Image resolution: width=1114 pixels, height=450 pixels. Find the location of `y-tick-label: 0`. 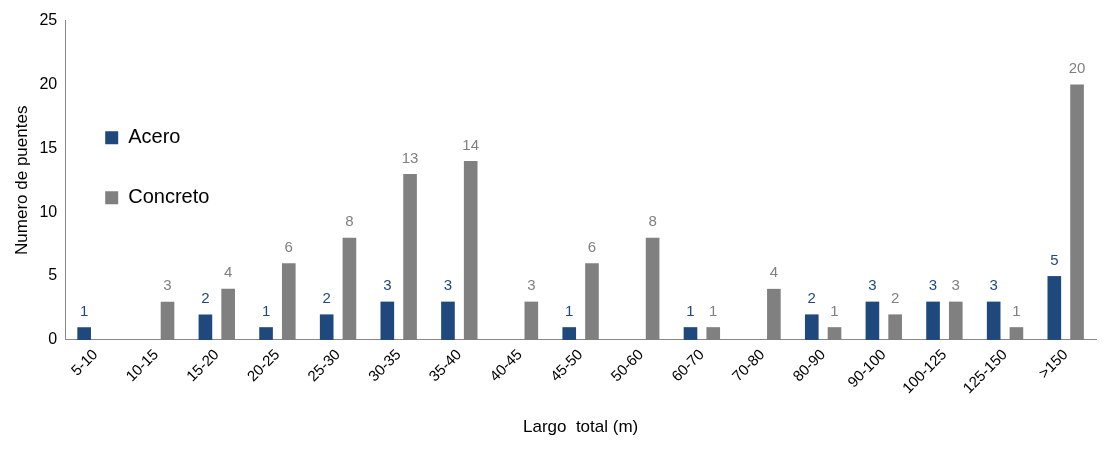

y-tick-label: 0 is located at coordinates (53, 339).